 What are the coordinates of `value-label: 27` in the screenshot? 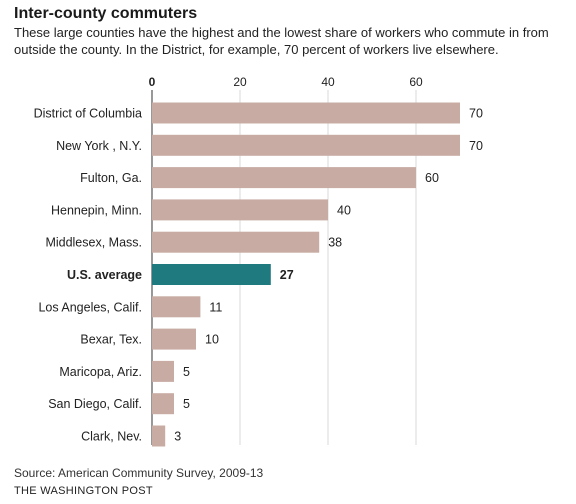 It's located at (287, 275).